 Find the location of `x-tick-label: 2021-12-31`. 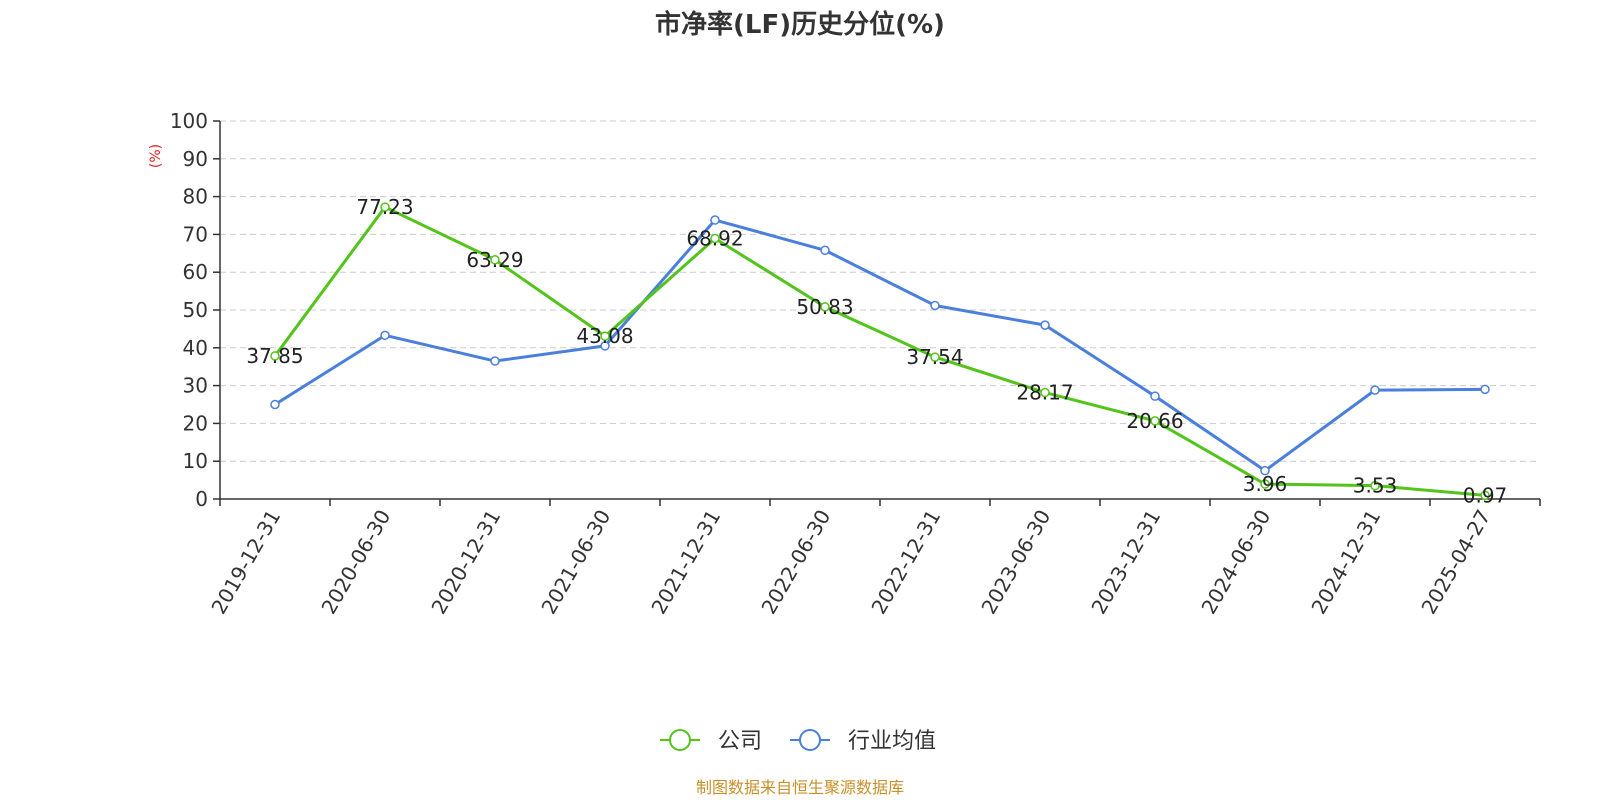

x-tick-label: 2021-12-31 is located at coordinates (685, 562).